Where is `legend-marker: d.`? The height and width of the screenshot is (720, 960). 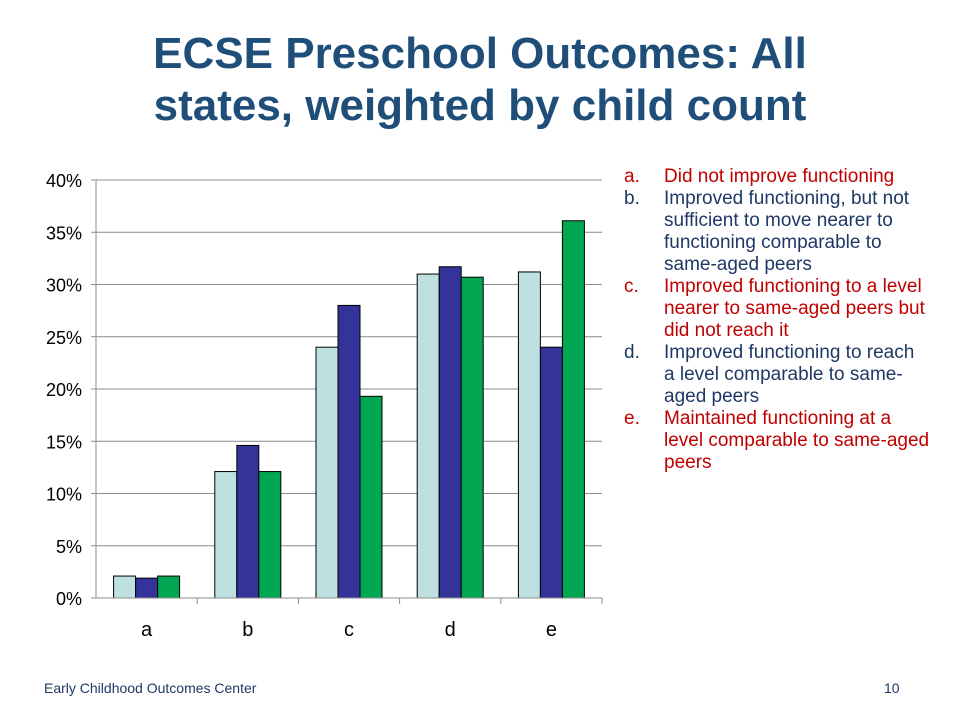
legend-marker: d. is located at coordinates (632, 352).